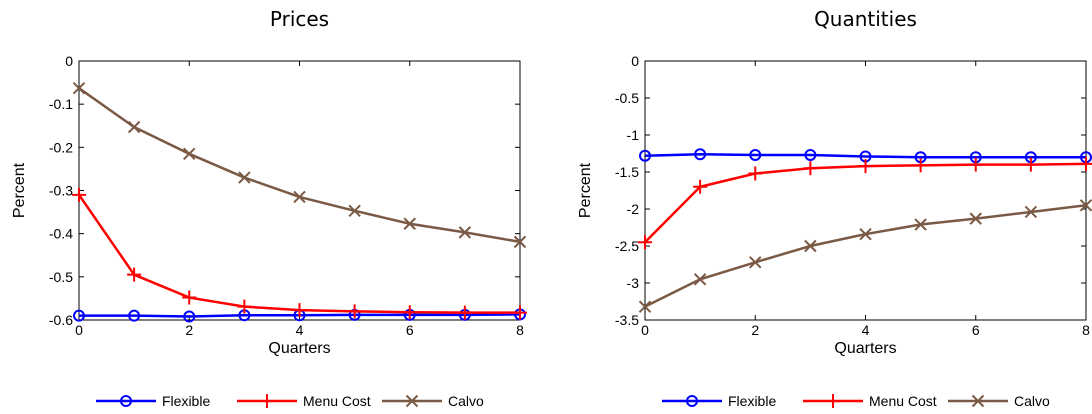  What do you see at coordinates (633, 209) in the screenshot?
I see `y-tick-label: -2` at bounding box center [633, 209].